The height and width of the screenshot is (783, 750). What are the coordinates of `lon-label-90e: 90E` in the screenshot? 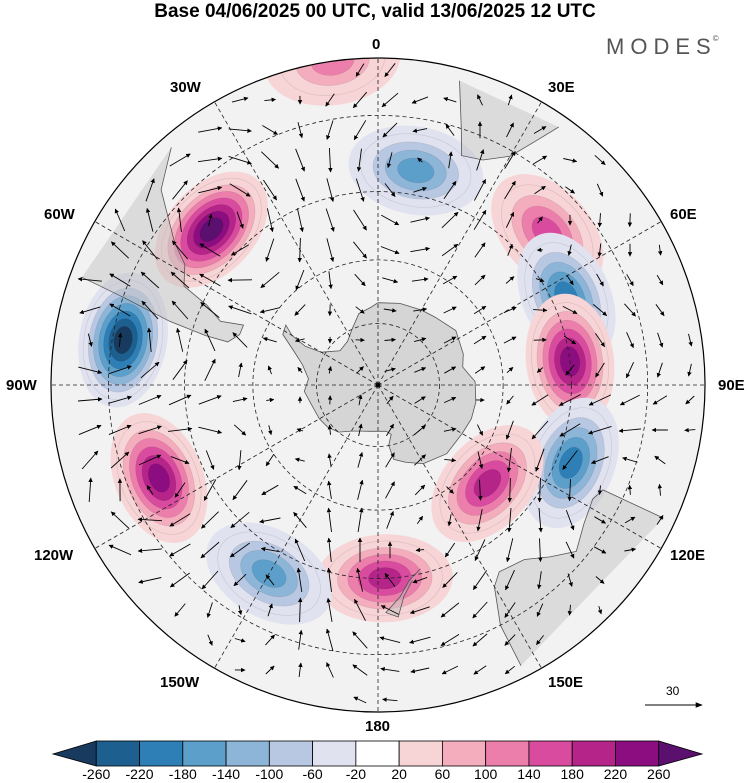 It's located at (731, 385).